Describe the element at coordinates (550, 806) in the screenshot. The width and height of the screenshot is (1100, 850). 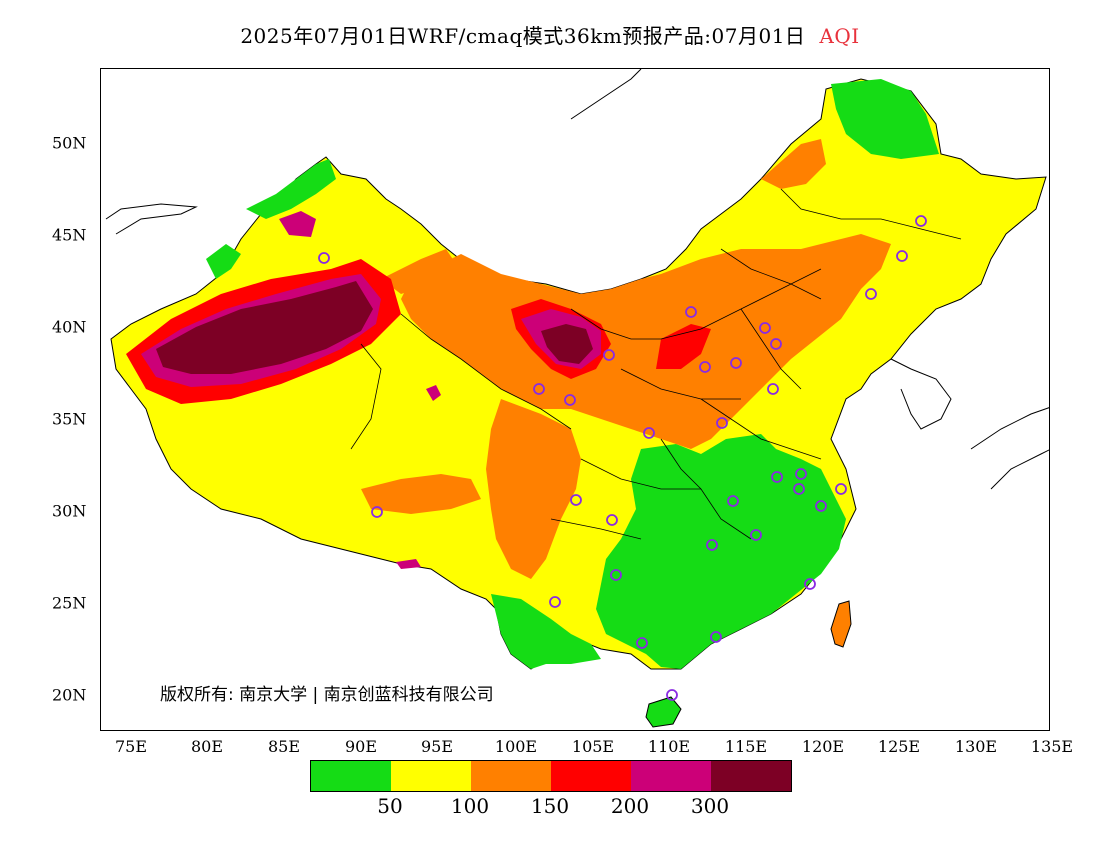
I see `colorbar-label: 150` at that location.